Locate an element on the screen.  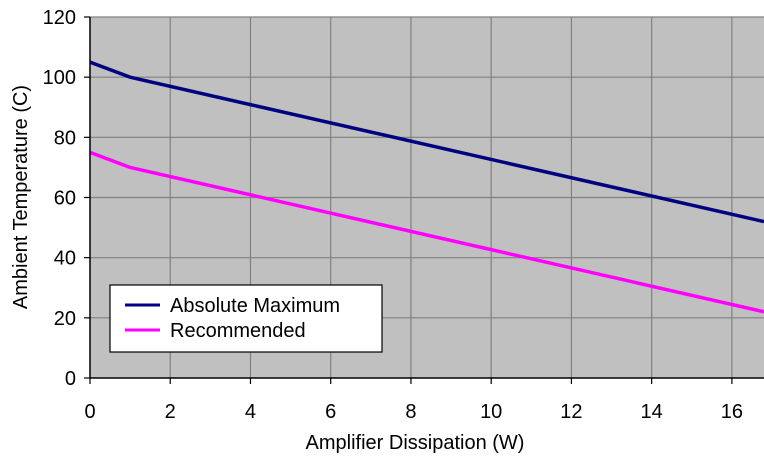
y-tick-label: 100 is located at coordinates (59, 78).